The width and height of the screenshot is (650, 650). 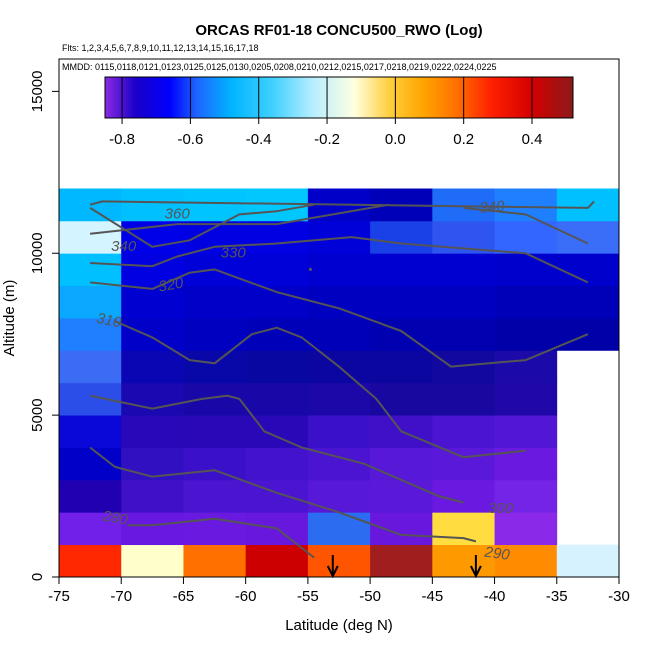 What do you see at coordinates (114, 517) in the screenshot?
I see `contour-label: 280` at bounding box center [114, 517].